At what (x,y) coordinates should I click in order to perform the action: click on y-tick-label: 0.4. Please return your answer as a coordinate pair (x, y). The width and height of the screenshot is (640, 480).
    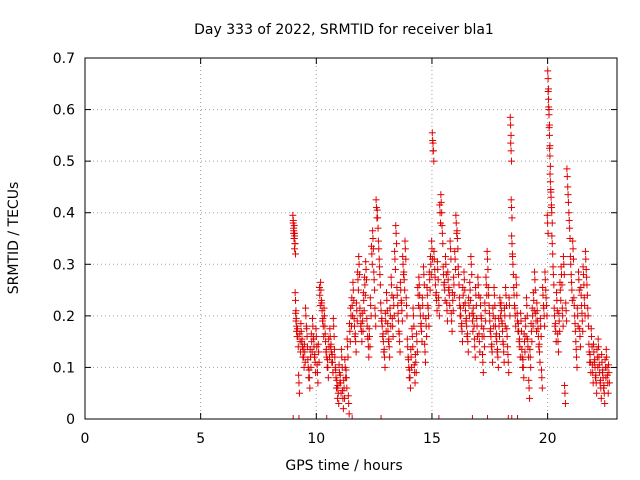
    Looking at the image, I should click on (64, 214).